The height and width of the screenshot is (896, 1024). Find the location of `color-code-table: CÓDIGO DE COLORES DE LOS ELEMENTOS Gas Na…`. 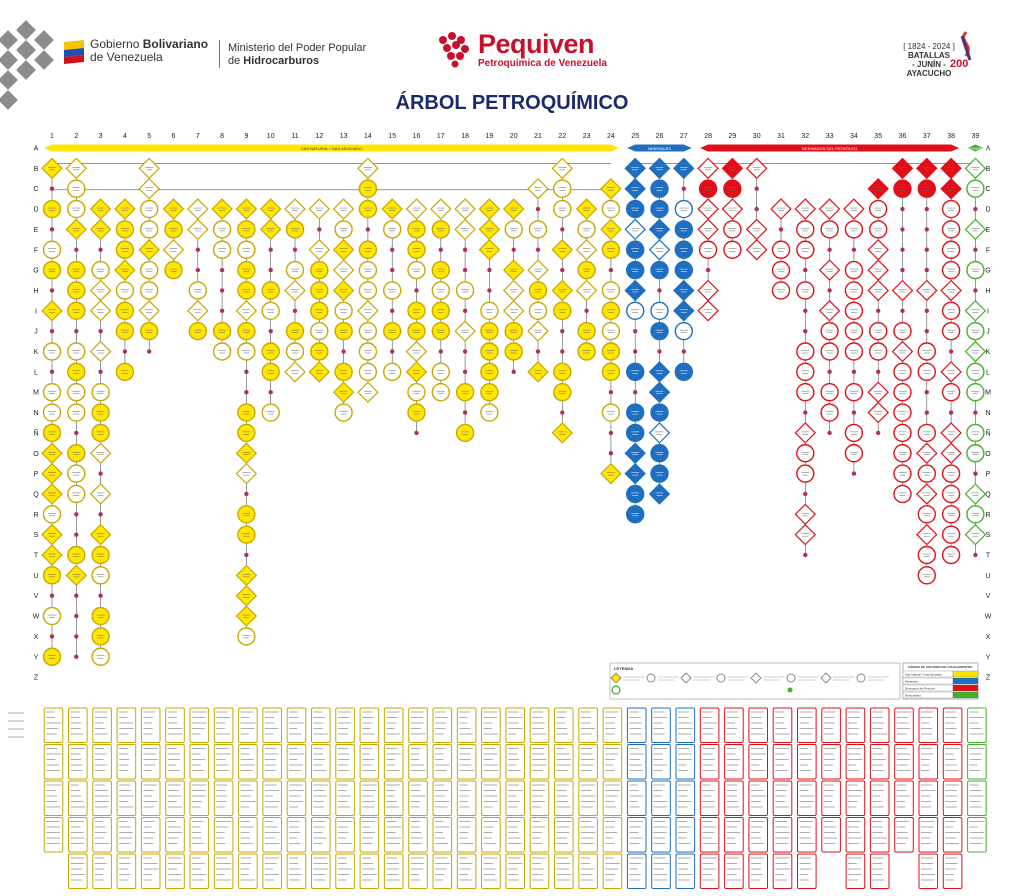

color-code-table: CÓDIGO DE COLORES DE LOS ELEMENTOS Gas Na… is located at coordinates (940, 681).